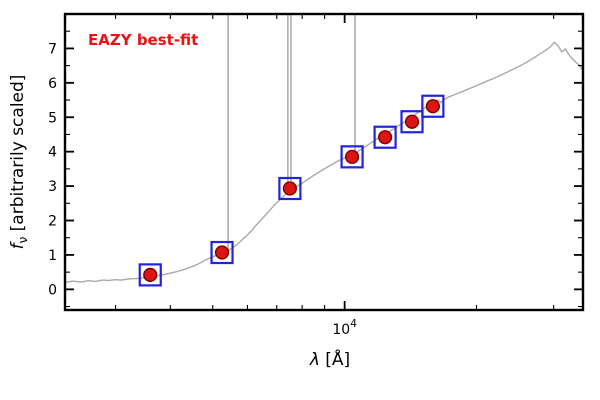 The height and width of the screenshot is (400, 600). Describe the element at coordinates (52, 290) in the screenshot. I see `y-tick-label: 0` at that location.